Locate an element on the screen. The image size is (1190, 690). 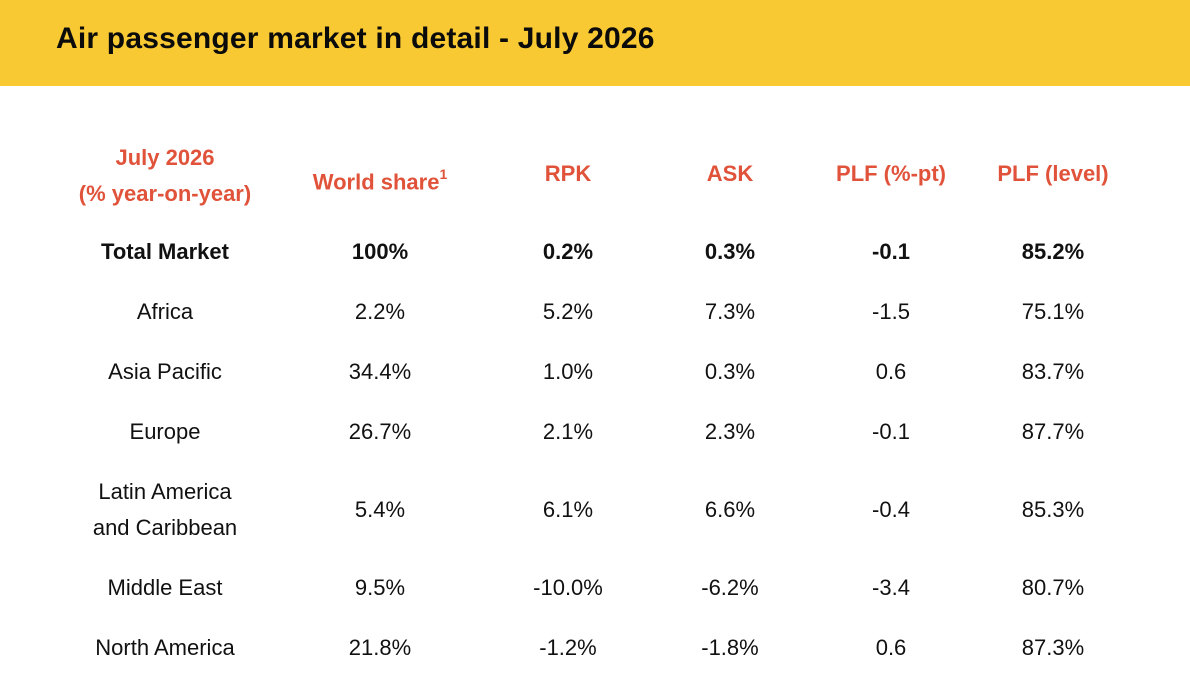
row-europe-plf-pt: -0.1 is located at coordinates (891, 431).